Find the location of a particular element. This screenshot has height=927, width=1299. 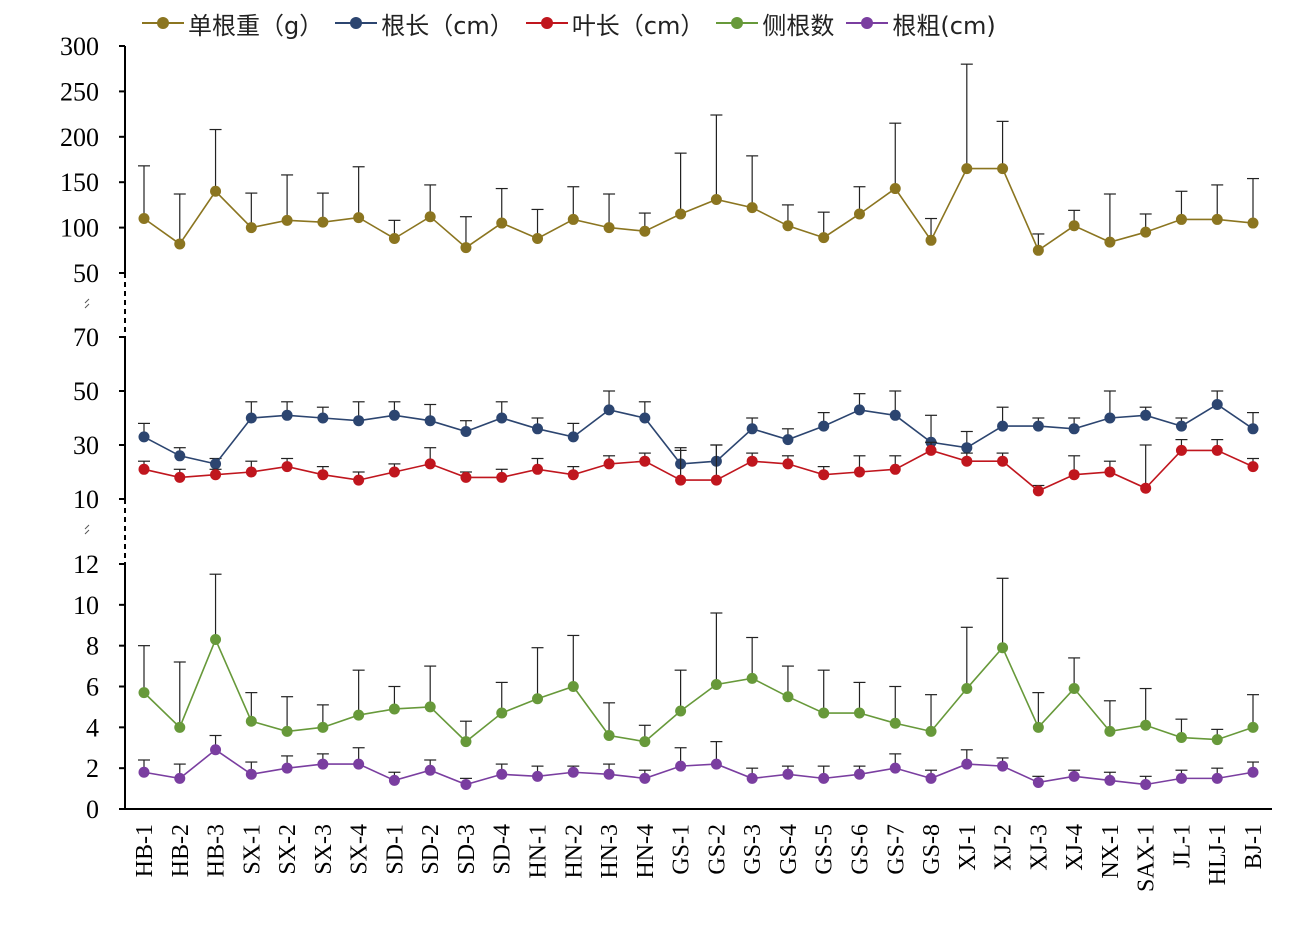

x-tick-label: HB-2 is located at coordinates (181, 850).